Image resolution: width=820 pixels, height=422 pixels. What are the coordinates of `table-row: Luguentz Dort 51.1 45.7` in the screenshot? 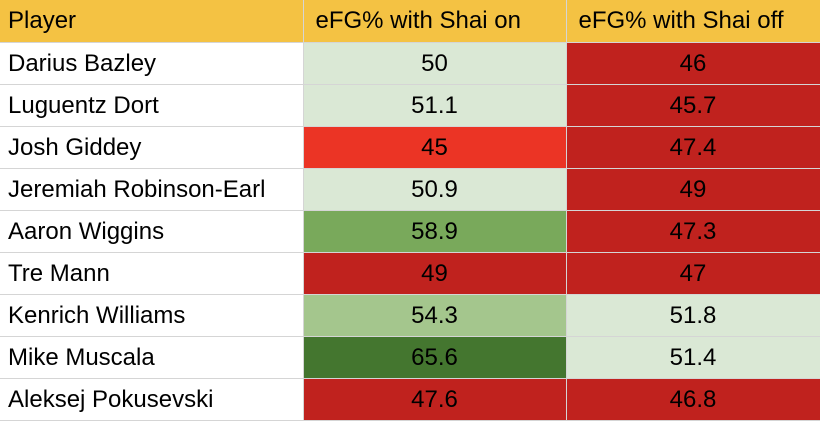 It's located at (410, 105).